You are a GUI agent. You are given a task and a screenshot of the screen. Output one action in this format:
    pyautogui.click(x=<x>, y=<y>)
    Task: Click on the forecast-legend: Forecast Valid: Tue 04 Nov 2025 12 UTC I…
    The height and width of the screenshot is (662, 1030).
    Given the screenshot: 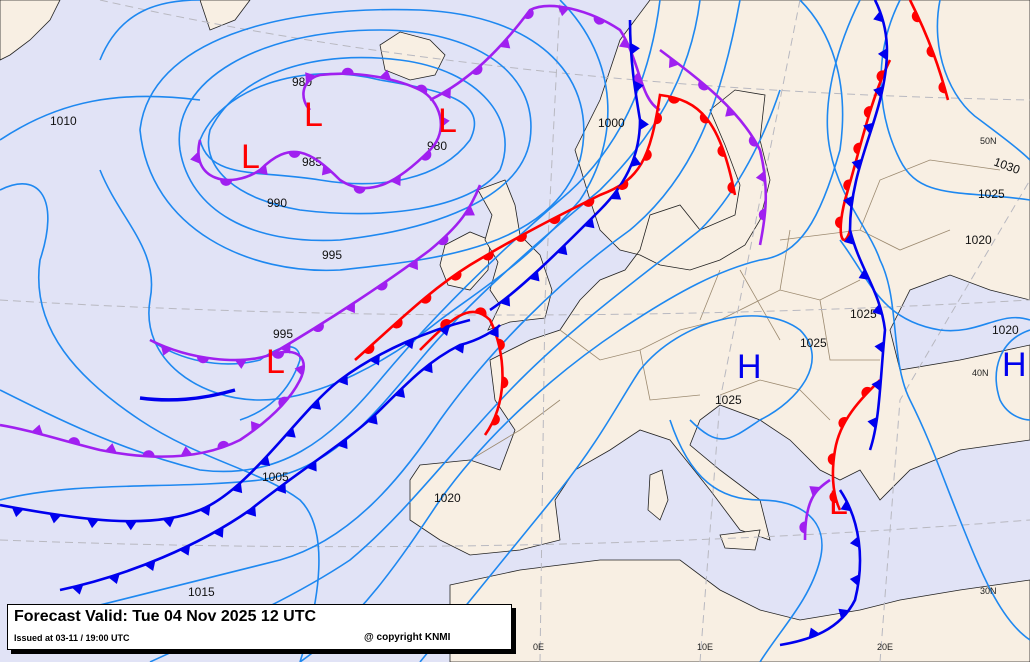 What is the action you would take?
    pyautogui.click(x=259, y=627)
    